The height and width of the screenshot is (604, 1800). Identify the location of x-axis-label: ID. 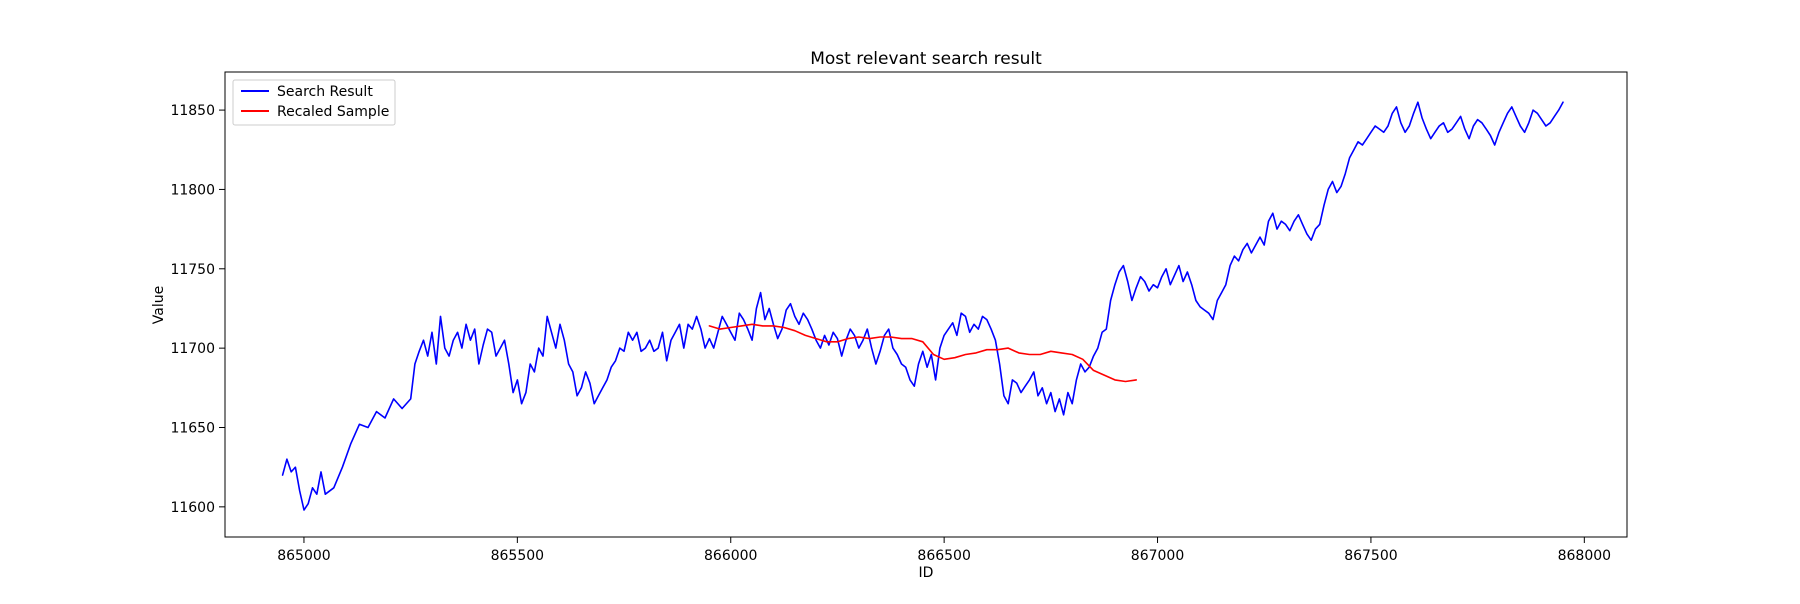
(926, 573).